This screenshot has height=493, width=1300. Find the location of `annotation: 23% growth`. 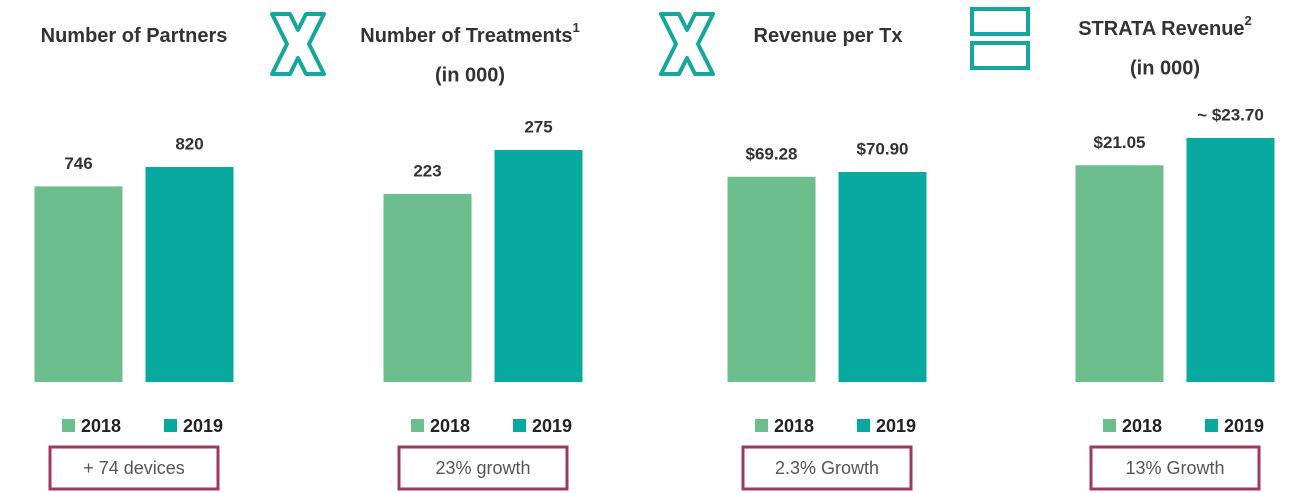

annotation: 23% growth is located at coordinates (482, 468).